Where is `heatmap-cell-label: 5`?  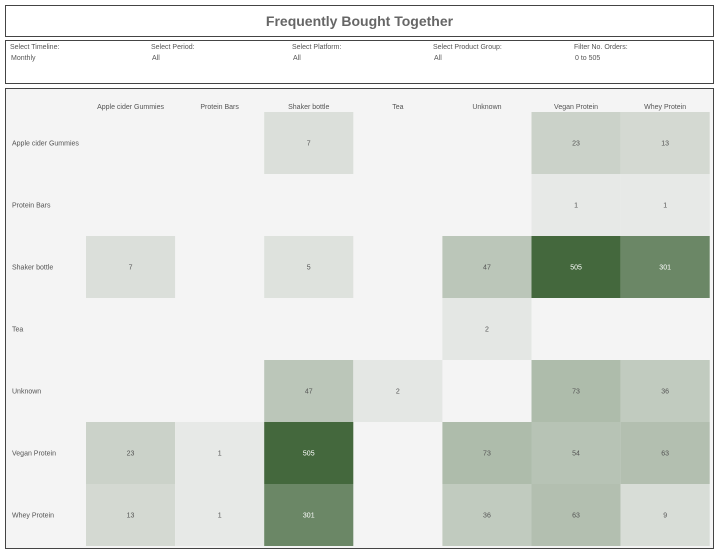
heatmap-cell-label: 5 is located at coordinates (309, 268).